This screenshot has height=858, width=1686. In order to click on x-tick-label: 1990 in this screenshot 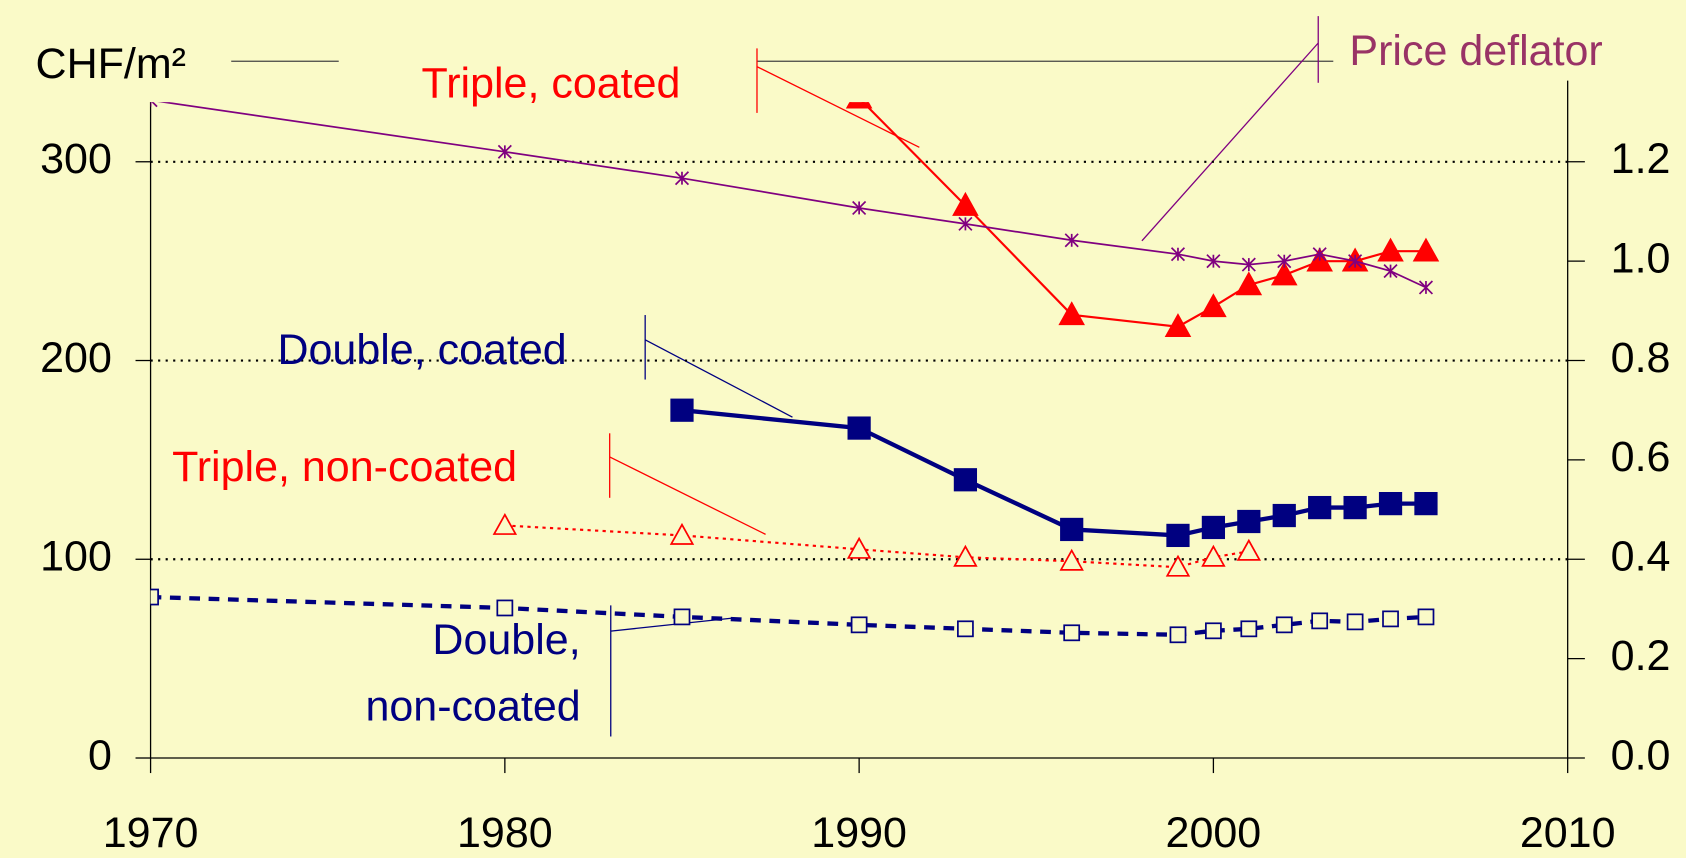, I will do `click(859, 833)`.